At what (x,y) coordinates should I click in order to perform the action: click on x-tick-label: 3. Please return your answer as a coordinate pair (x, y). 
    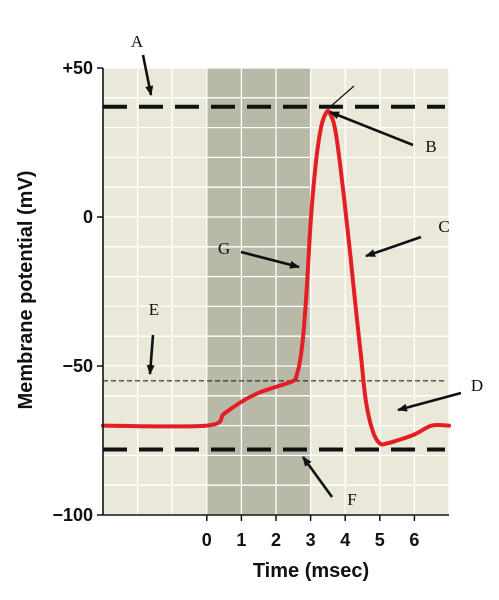
    Looking at the image, I should click on (311, 540).